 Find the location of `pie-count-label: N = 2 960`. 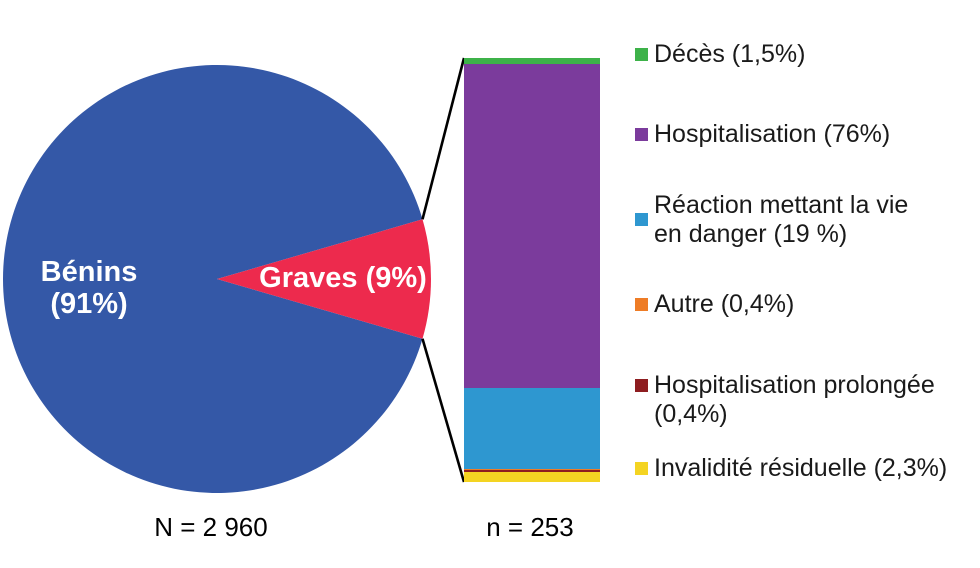

pie-count-label: N = 2 960 is located at coordinates (211, 527).